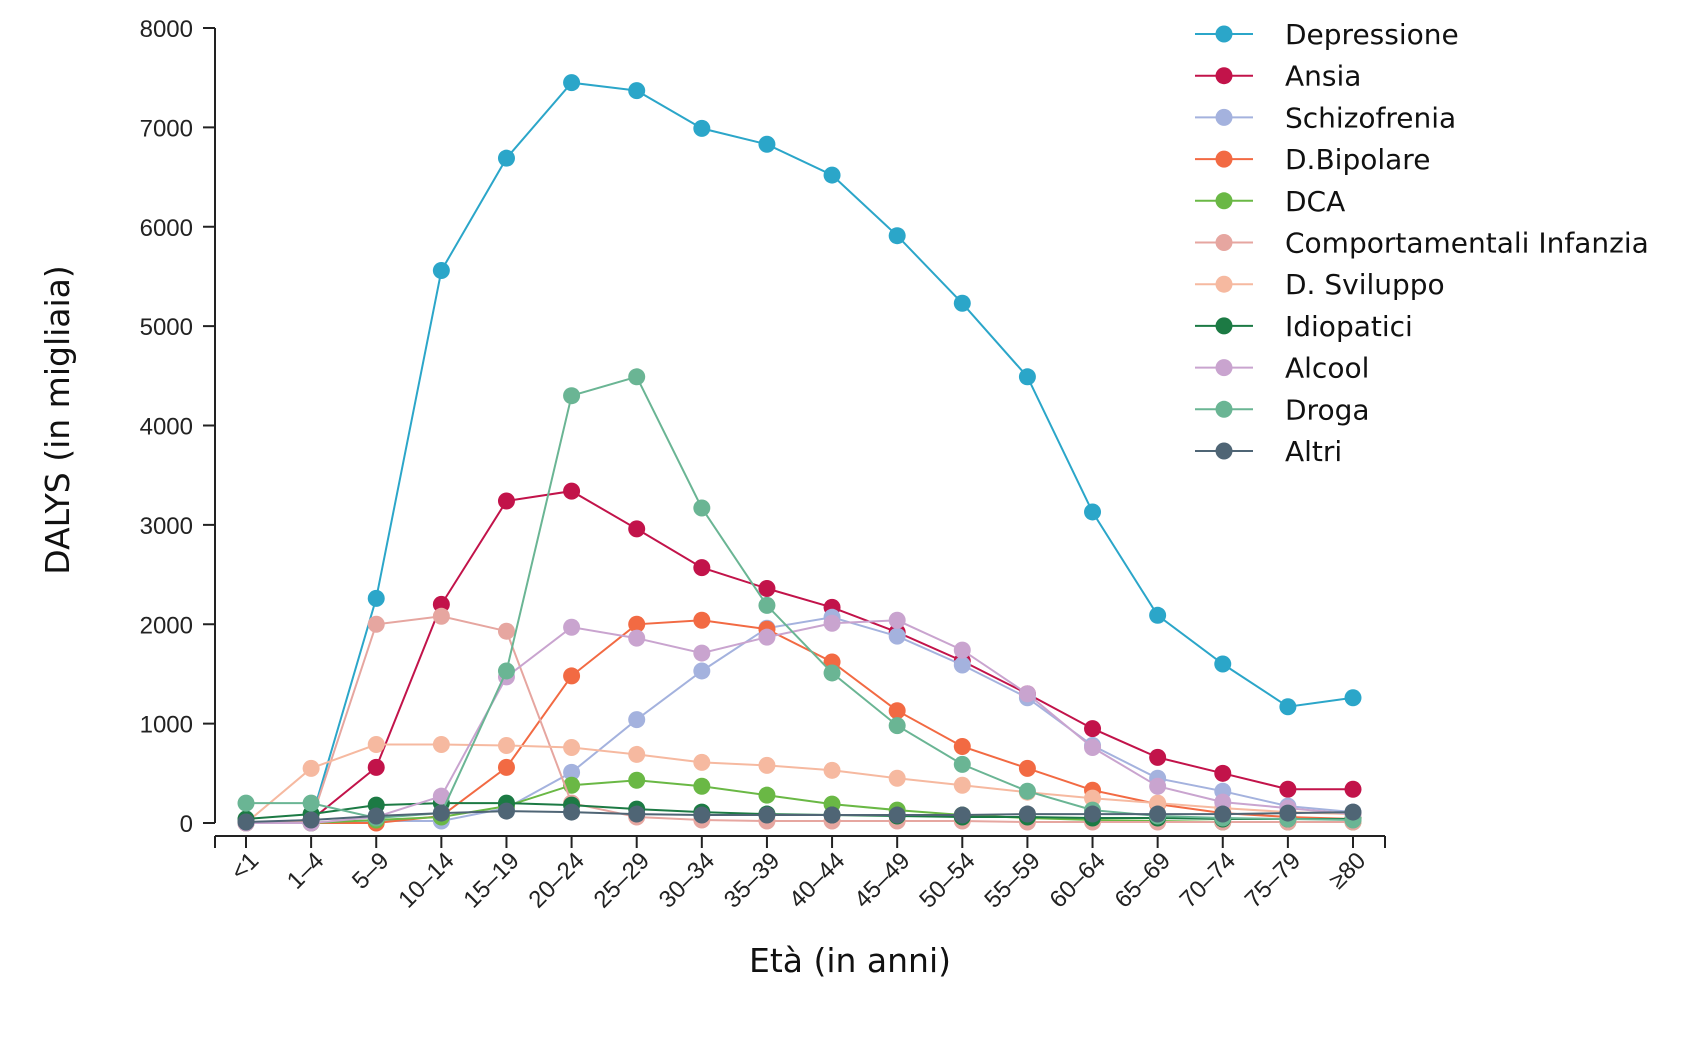 The height and width of the screenshot is (1056, 1686). What do you see at coordinates (1357, 159) in the screenshot?
I see `legend-label: D.Bipolare` at bounding box center [1357, 159].